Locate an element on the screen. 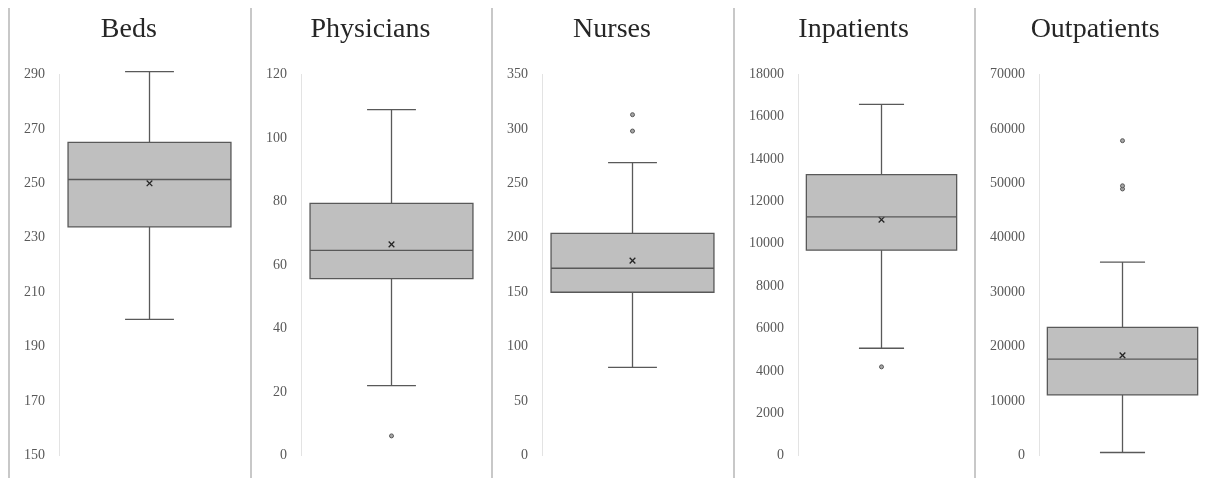 This screenshot has height=486, width=1222. y-tick-label: 300 is located at coordinates (518, 128).